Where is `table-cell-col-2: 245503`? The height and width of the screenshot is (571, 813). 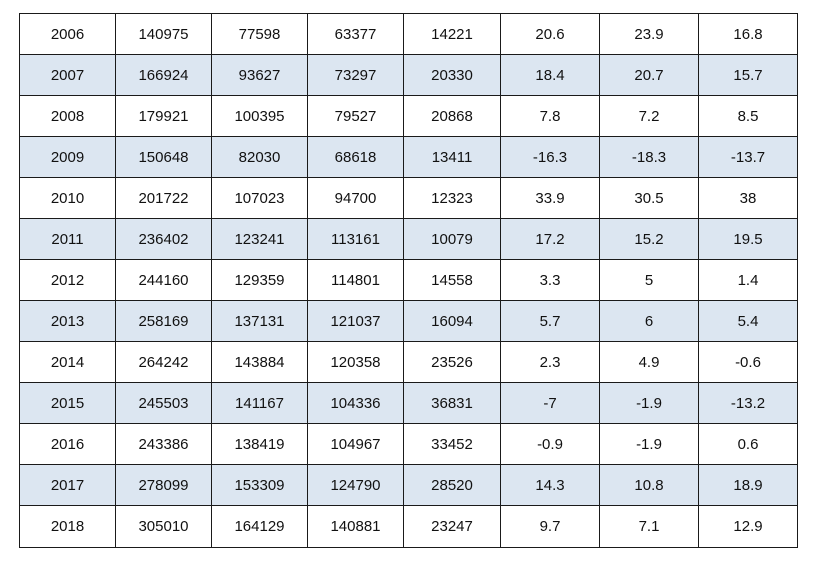
table-cell-col-2: 245503 is located at coordinates (163, 403).